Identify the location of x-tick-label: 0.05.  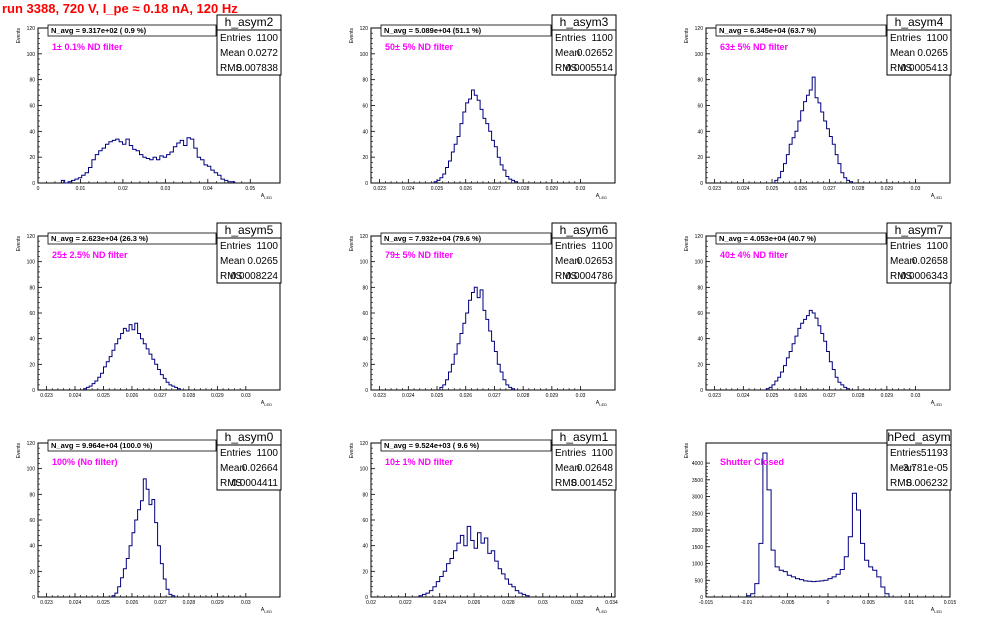
(250, 189).